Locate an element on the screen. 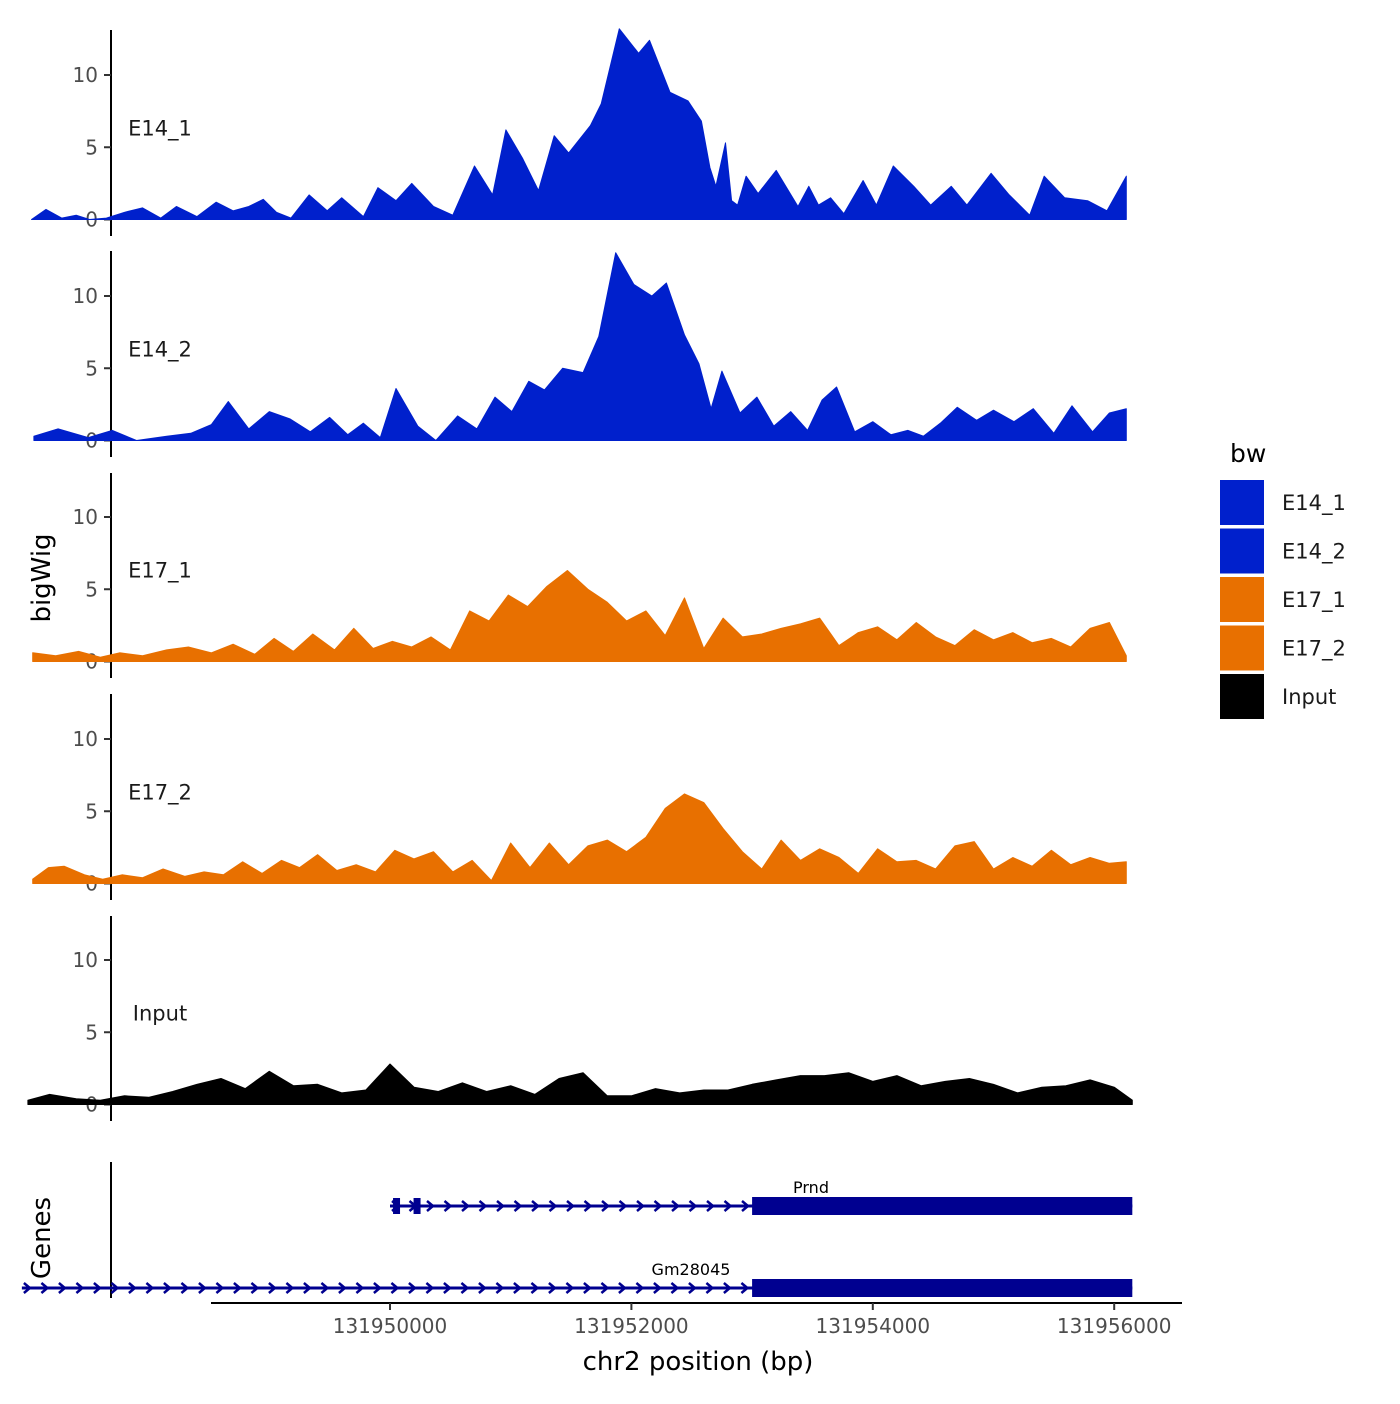 The height and width of the screenshot is (1404, 1400). track-Input: 0510Input is located at coordinates (580, 1018).